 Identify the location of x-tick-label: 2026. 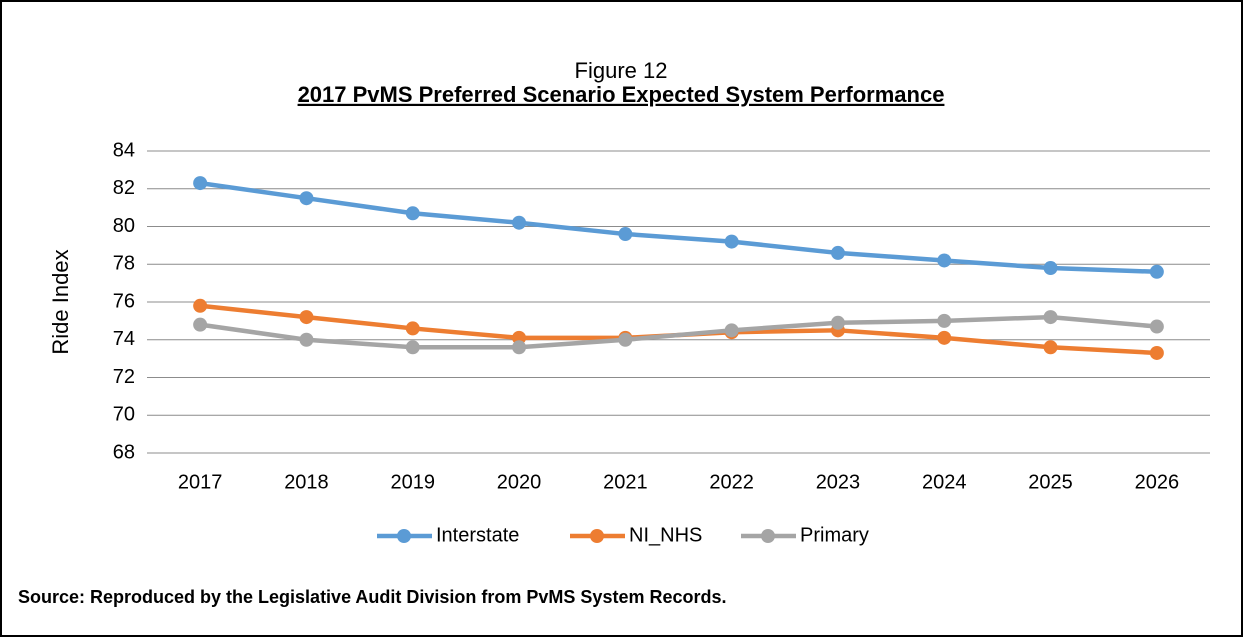
(1157, 482).